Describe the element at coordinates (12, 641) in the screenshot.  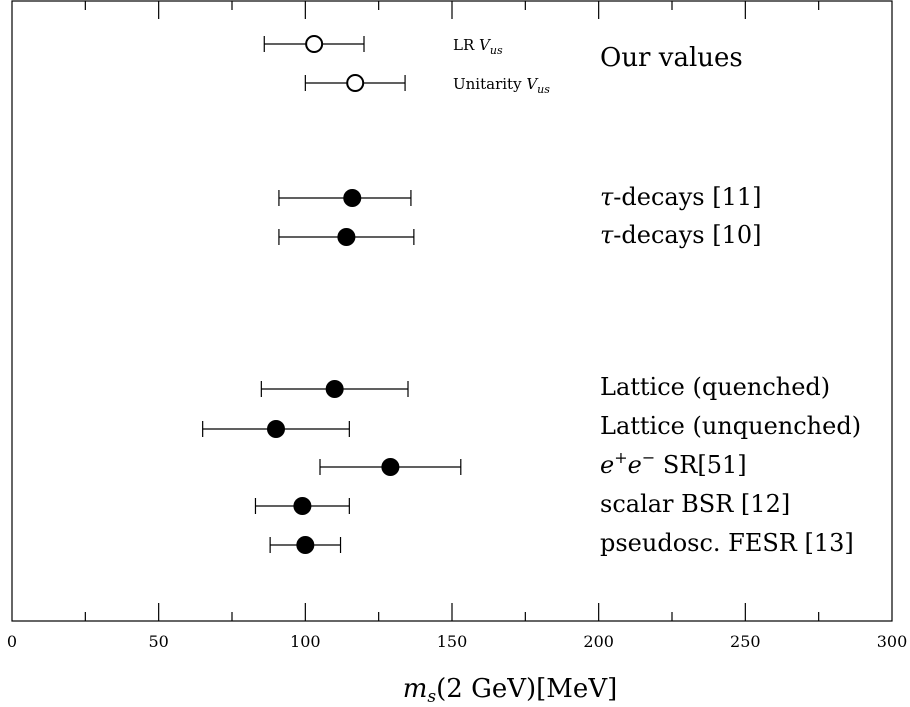
I see `x-tick-label: 0` at that location.